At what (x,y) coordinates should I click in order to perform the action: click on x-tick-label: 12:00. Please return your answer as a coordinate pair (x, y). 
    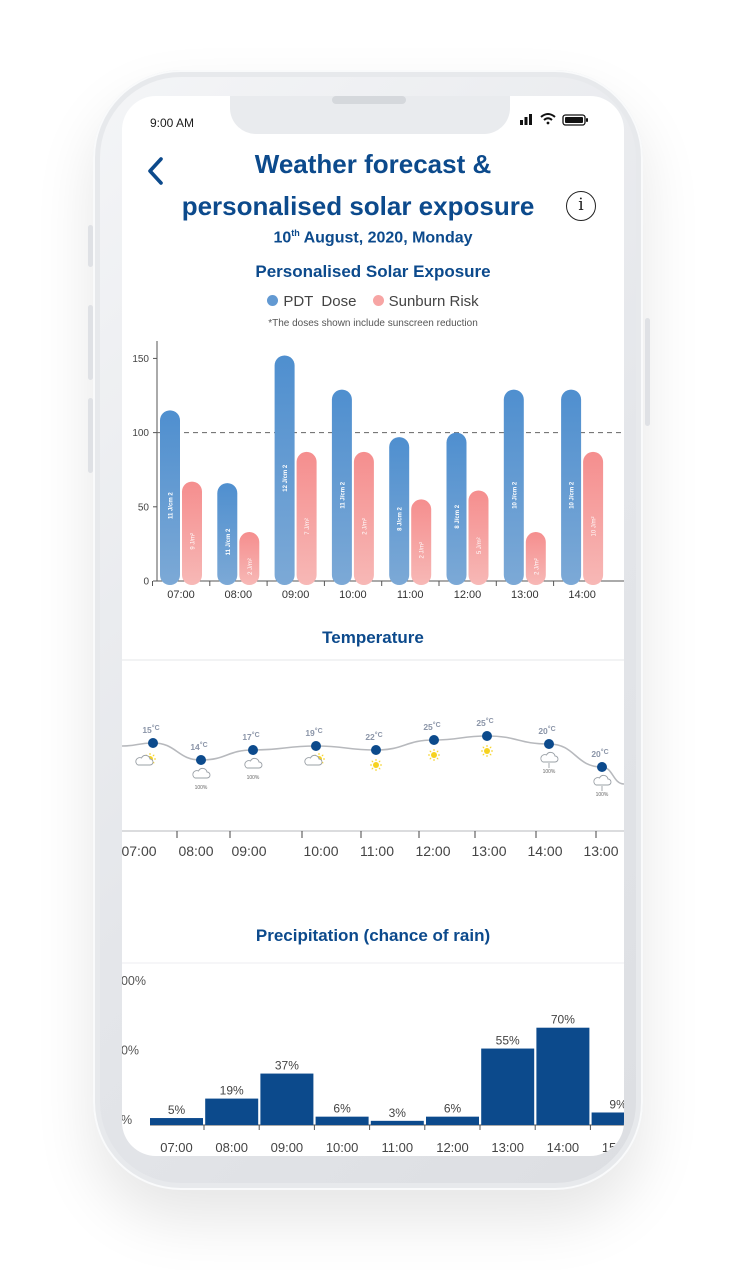
    Looking at the image, I should click on (468, 595).